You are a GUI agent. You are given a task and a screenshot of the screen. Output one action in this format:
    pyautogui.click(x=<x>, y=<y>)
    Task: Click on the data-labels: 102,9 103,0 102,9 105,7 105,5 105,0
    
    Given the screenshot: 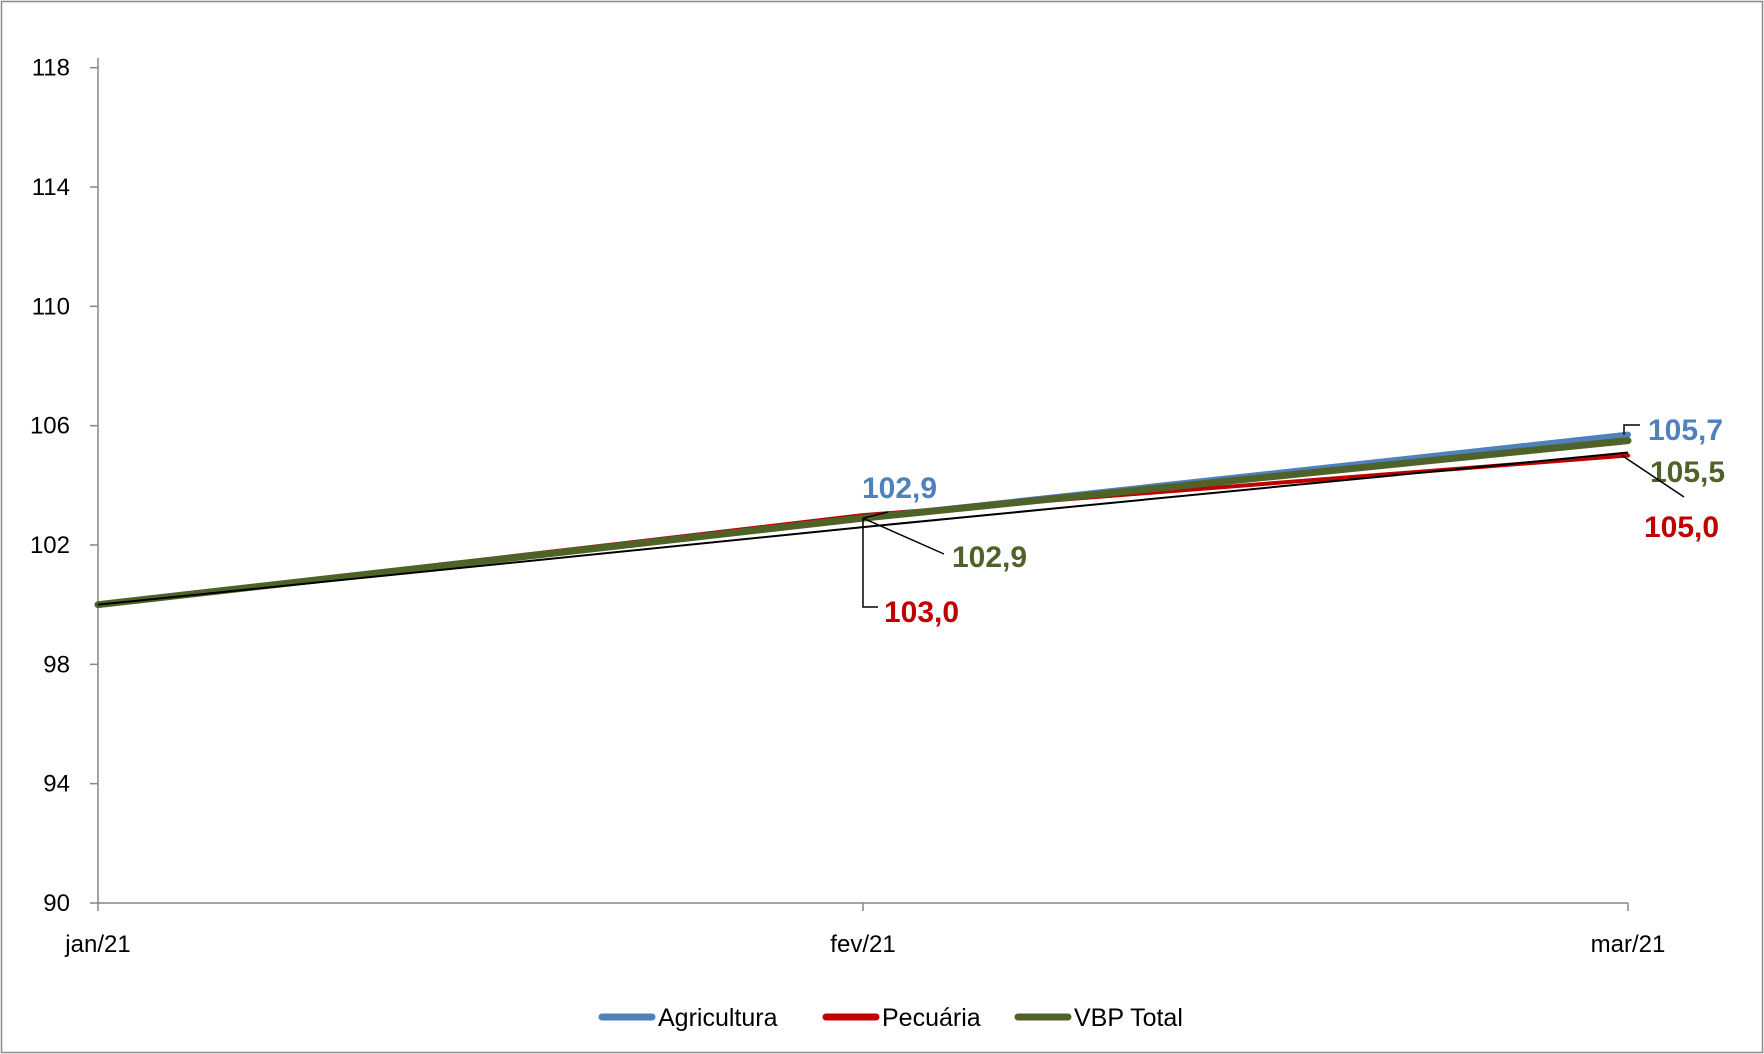 What is the action you would take?
    pyautogui.click(x=1293, y=521)
    